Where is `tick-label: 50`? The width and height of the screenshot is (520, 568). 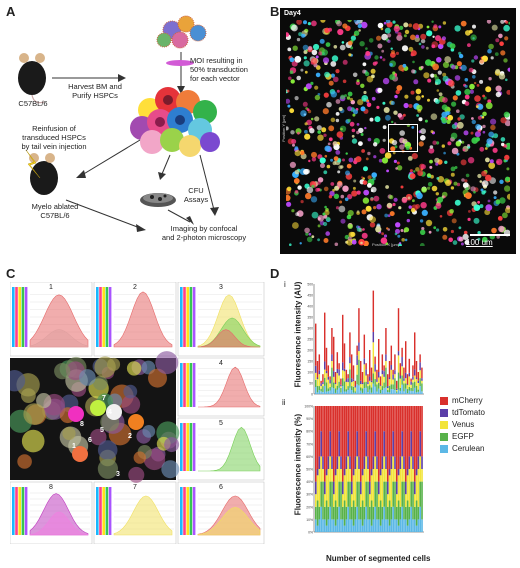 tick-label: 50 is located at coordinates (311, 384).